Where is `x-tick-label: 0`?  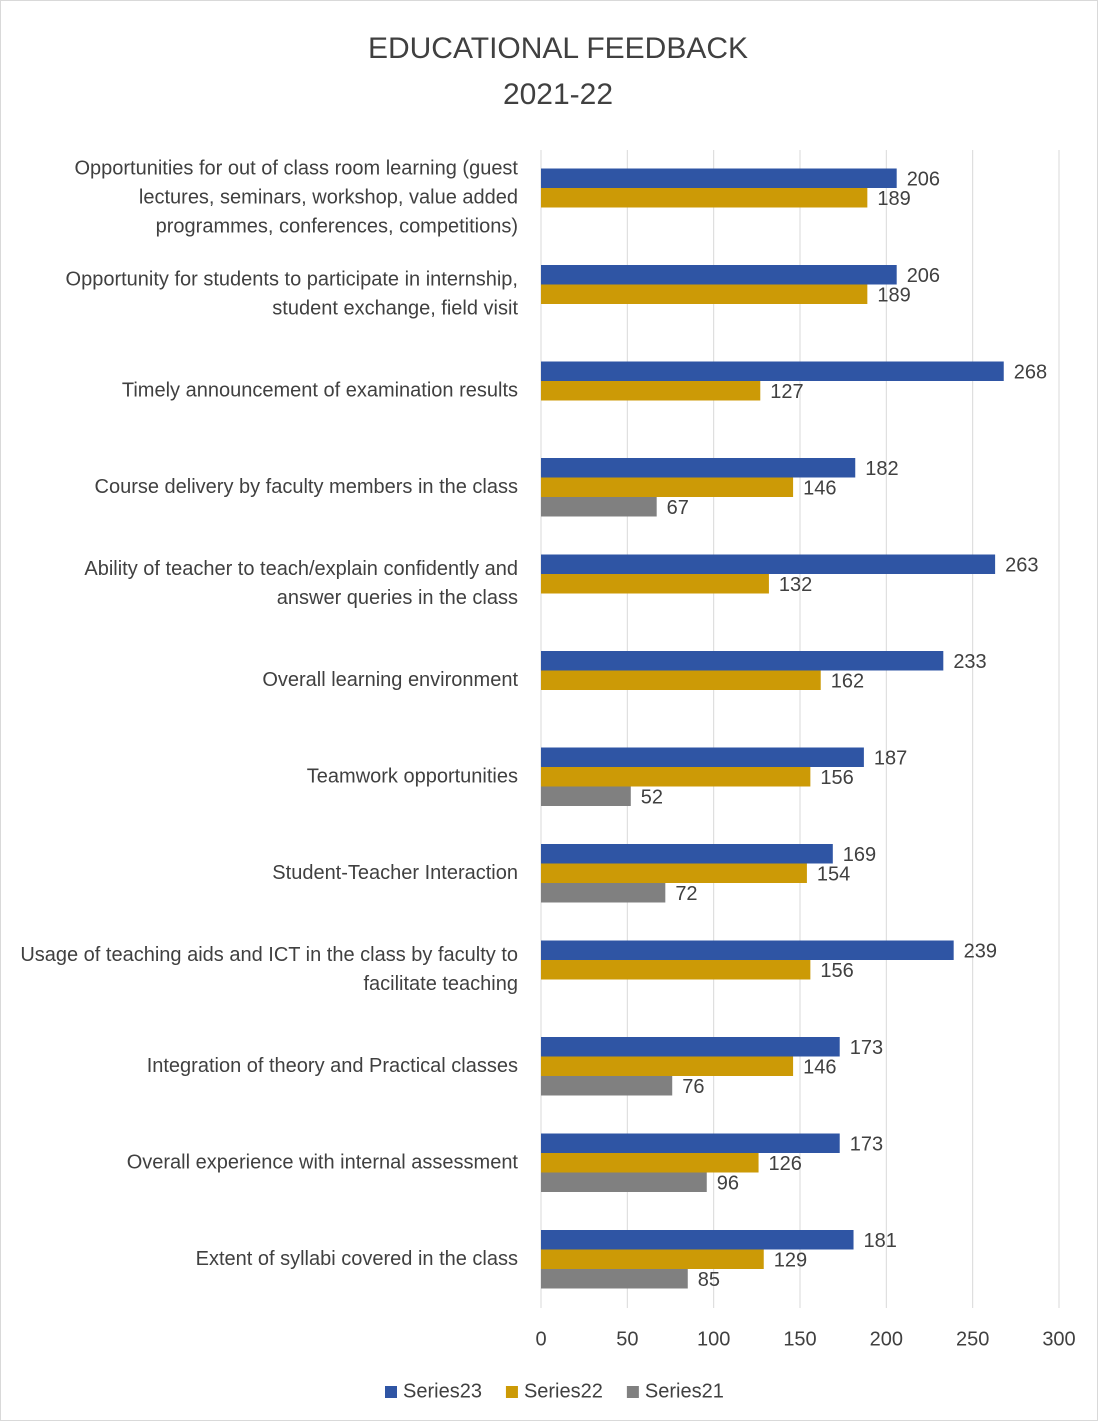 x-tick-label: 0 is located at coordinates (540, 1339).